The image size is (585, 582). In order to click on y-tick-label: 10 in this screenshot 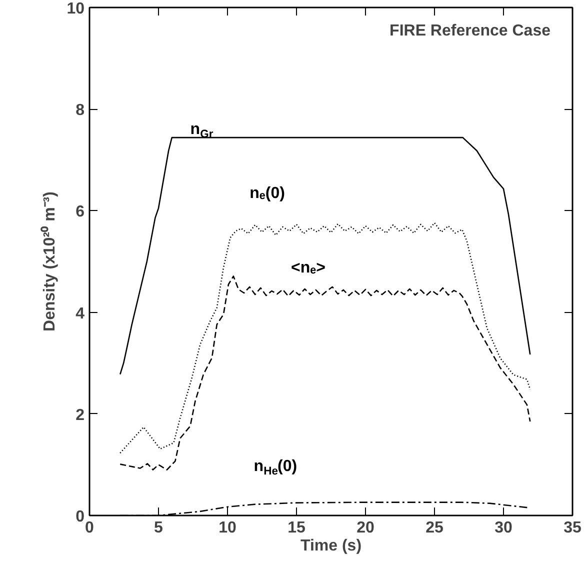, I will do `click(75, 9)`.